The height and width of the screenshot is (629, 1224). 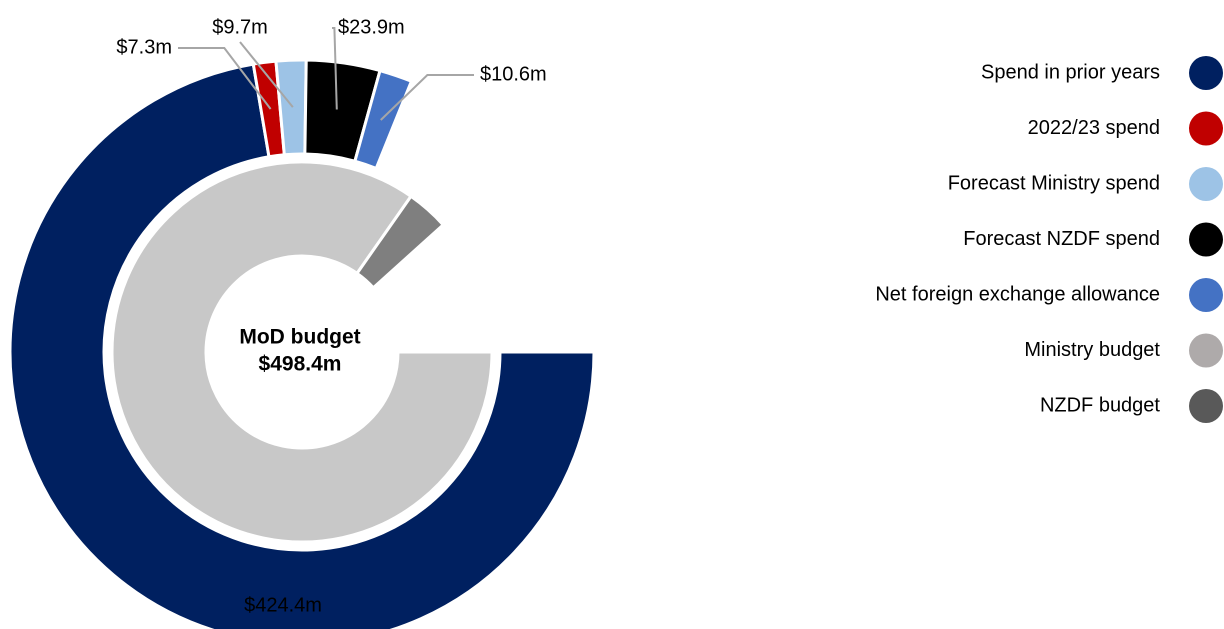 What do you see at coordinates (1061, 239) in the screenshot?
I see `legend-label: Forecast NZDF spend` at bounding box center [1061, 239].